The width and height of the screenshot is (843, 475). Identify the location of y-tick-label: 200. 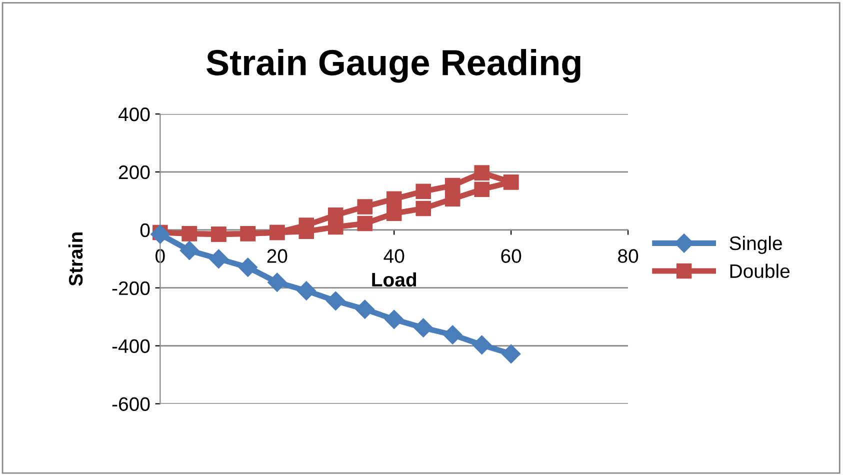
(134, 172).